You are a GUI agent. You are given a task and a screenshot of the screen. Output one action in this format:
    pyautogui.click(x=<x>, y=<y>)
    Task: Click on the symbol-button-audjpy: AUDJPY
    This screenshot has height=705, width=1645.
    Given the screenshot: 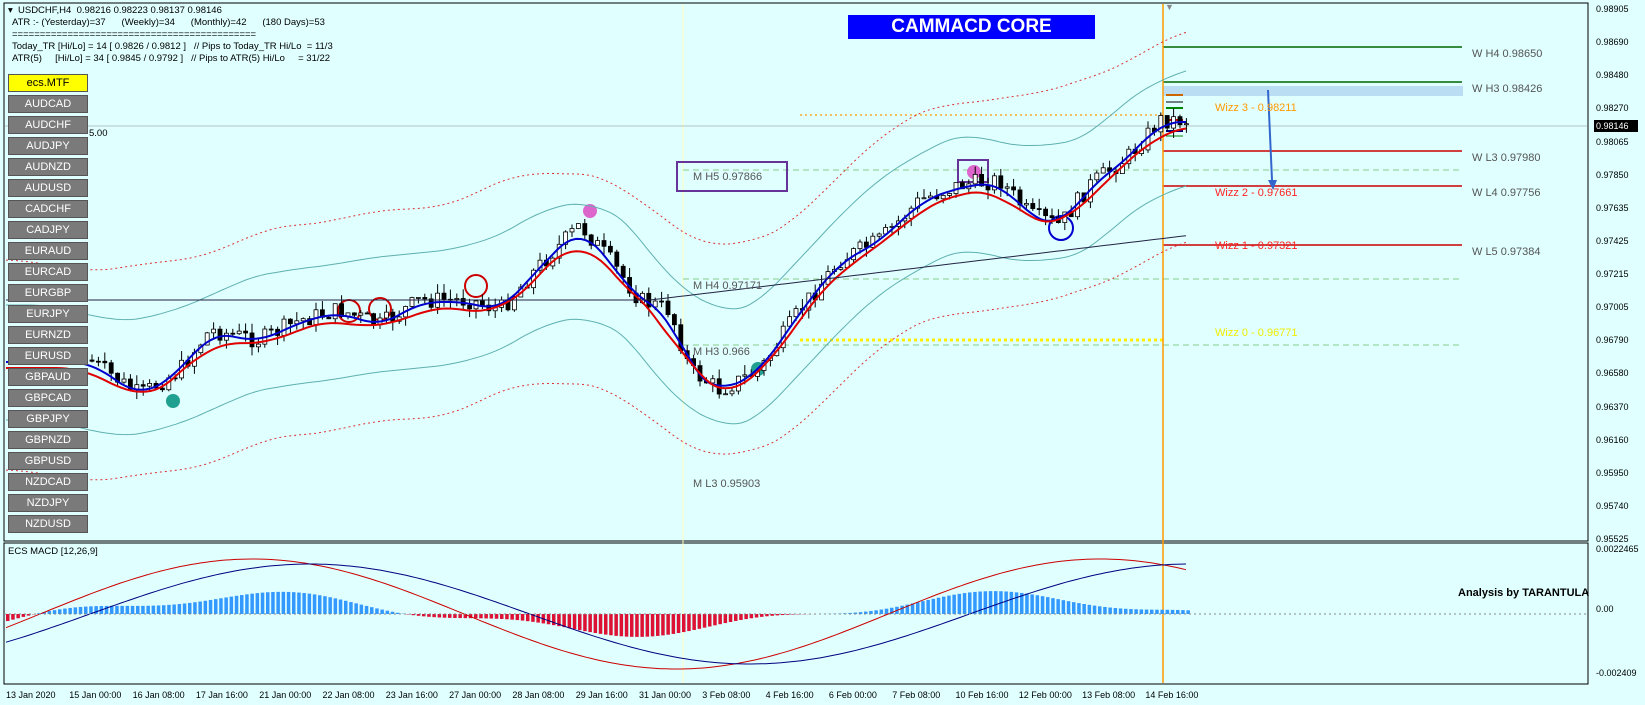 What is the action you would take?
    pyautogui.click(x=48, y=146)
    